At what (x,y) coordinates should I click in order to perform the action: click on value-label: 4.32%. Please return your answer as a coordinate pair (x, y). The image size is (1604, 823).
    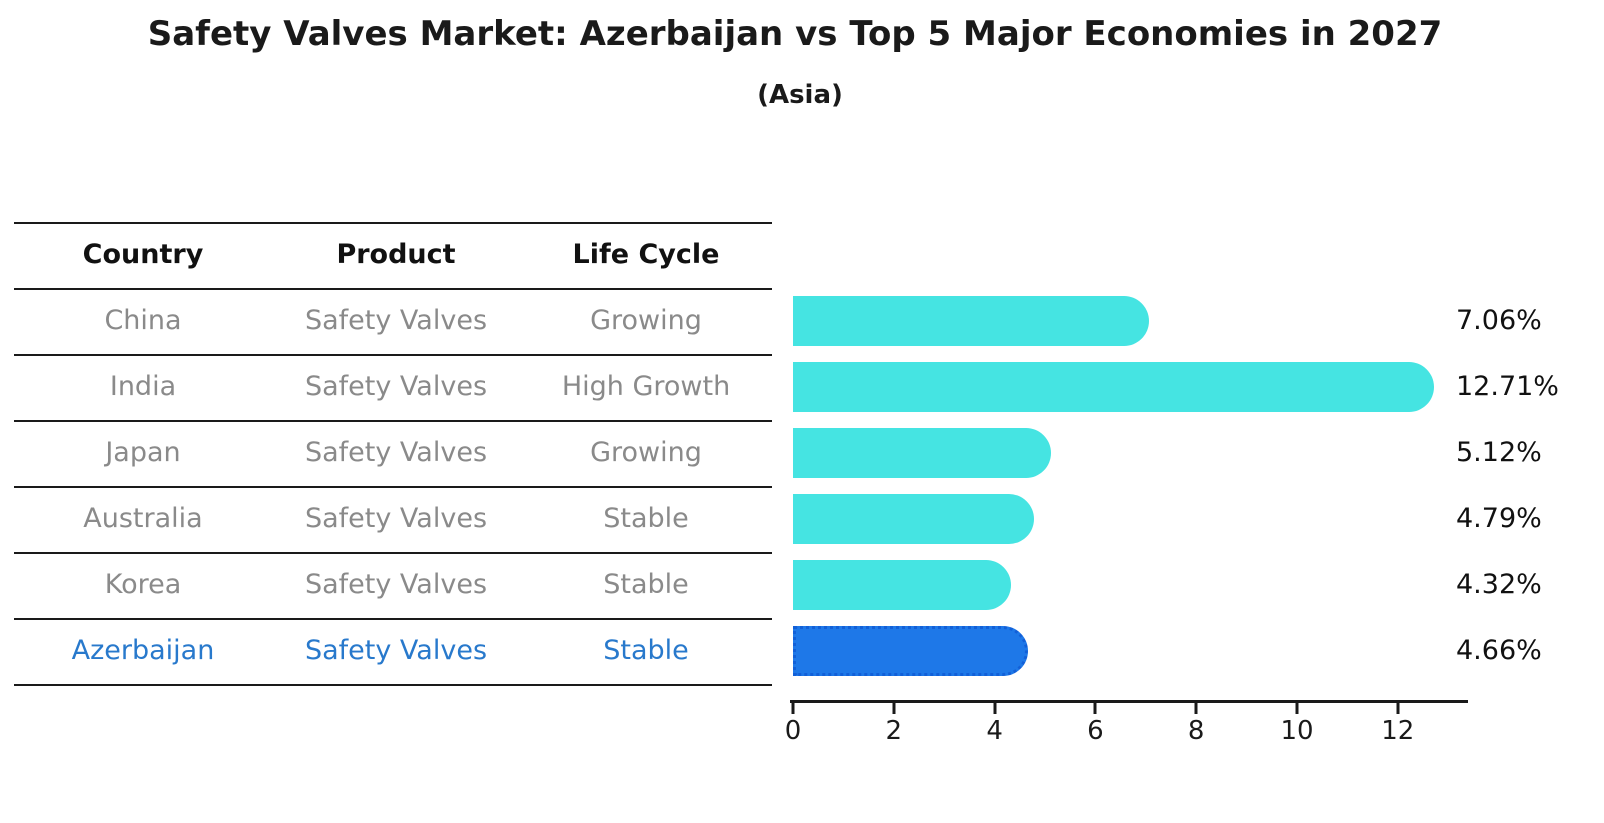
    Looking at the image, I should click on (1499, 584).